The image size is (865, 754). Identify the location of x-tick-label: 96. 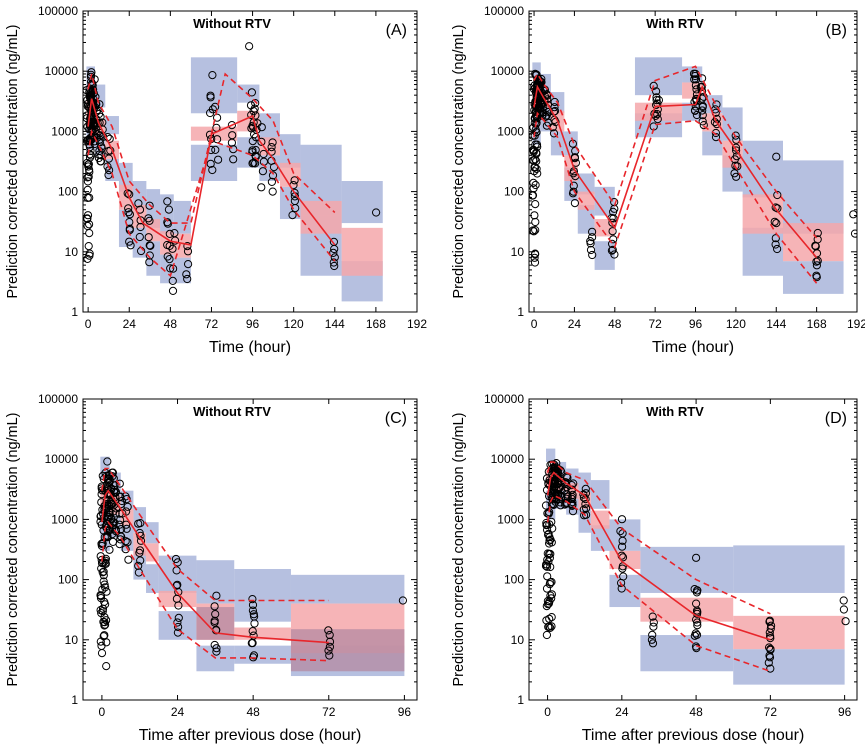
(845, 712).